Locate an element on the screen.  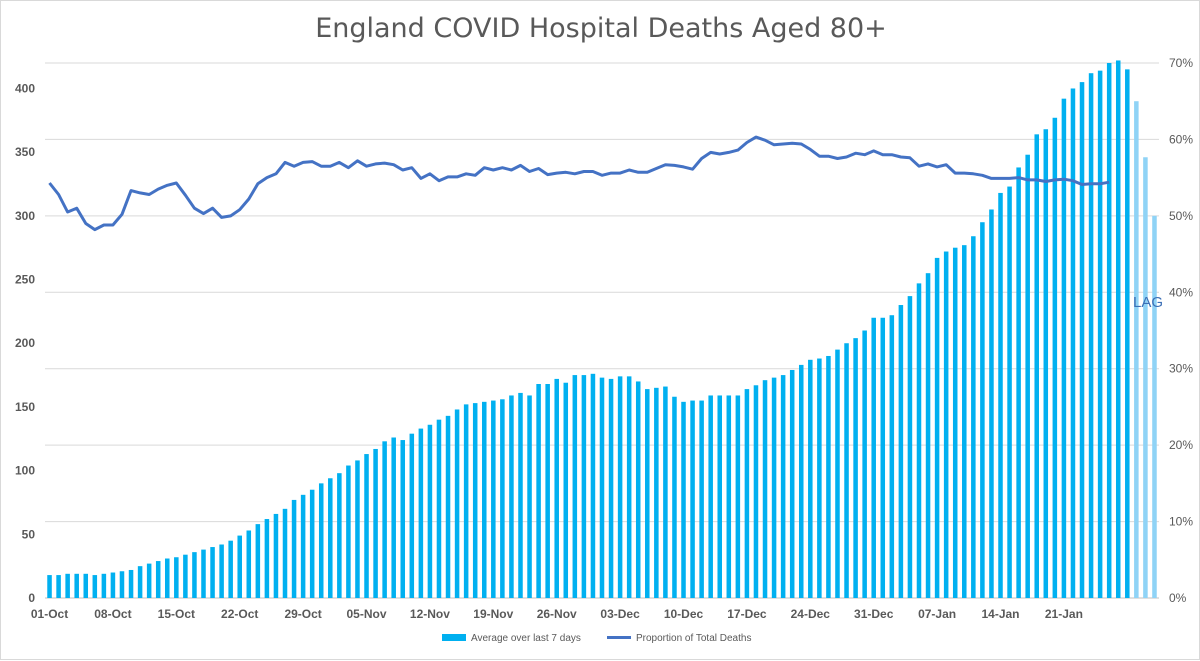
y-left-tick-label: 50 is located at coordinates (29, 534).